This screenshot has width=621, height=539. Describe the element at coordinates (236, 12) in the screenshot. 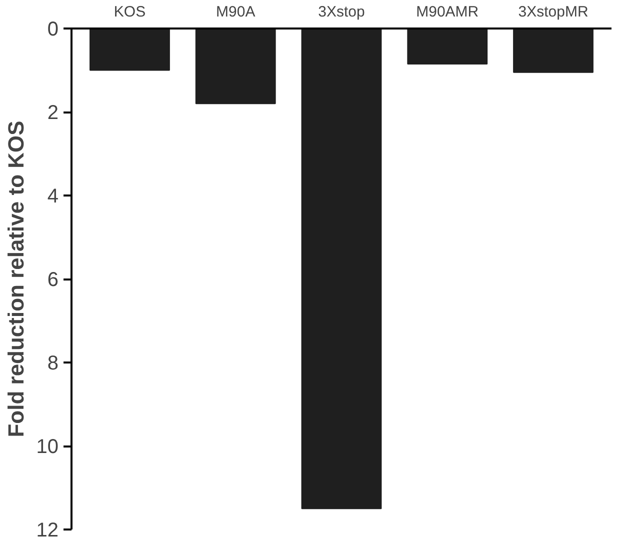

I see `x-tick-label: M90A` at that location.